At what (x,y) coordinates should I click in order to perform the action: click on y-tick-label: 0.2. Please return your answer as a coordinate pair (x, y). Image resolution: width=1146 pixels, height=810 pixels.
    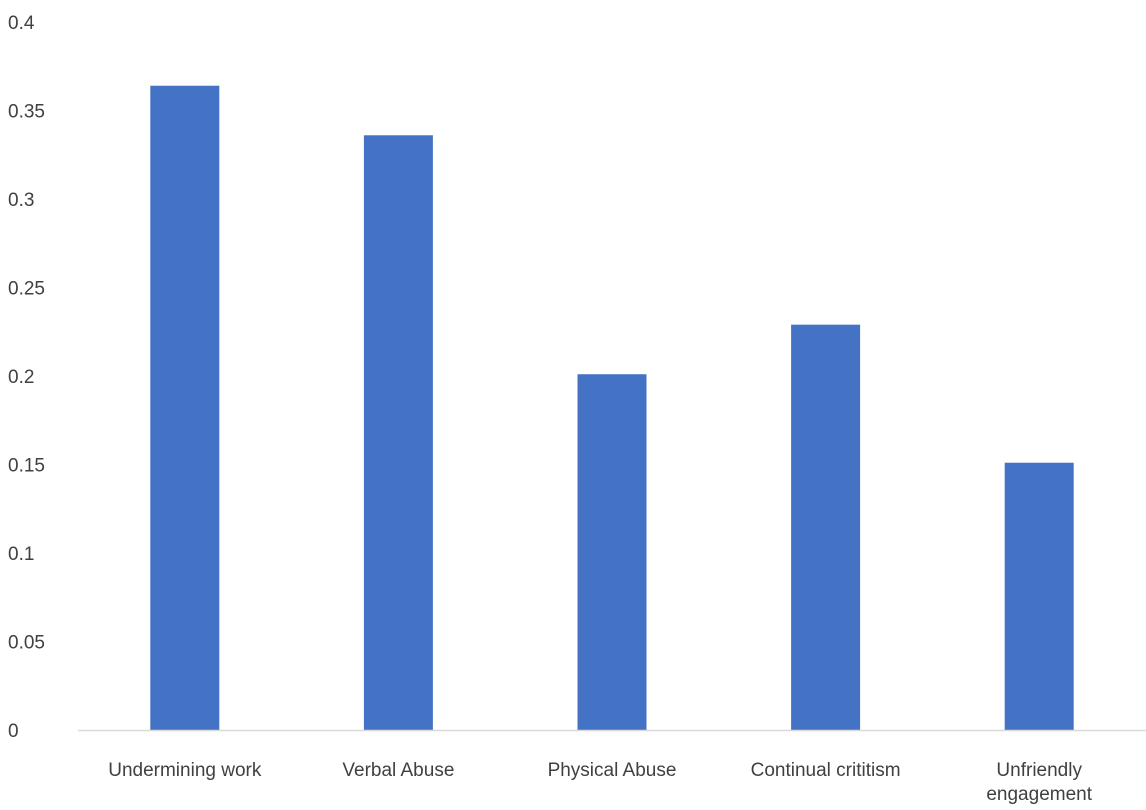
    Looking at the image, I should click on (21, 377).